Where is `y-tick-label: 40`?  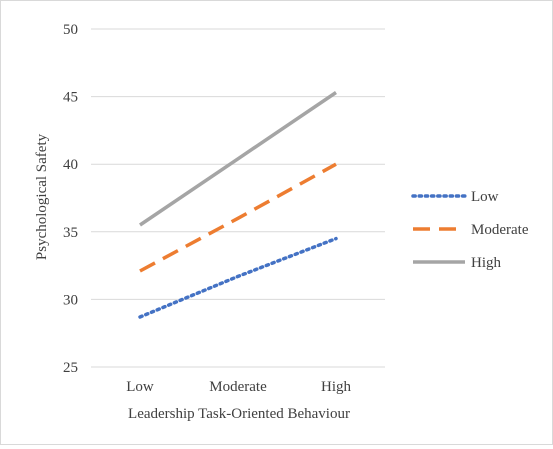
y-tick-label: 40 is located at coordinates (70, 165).